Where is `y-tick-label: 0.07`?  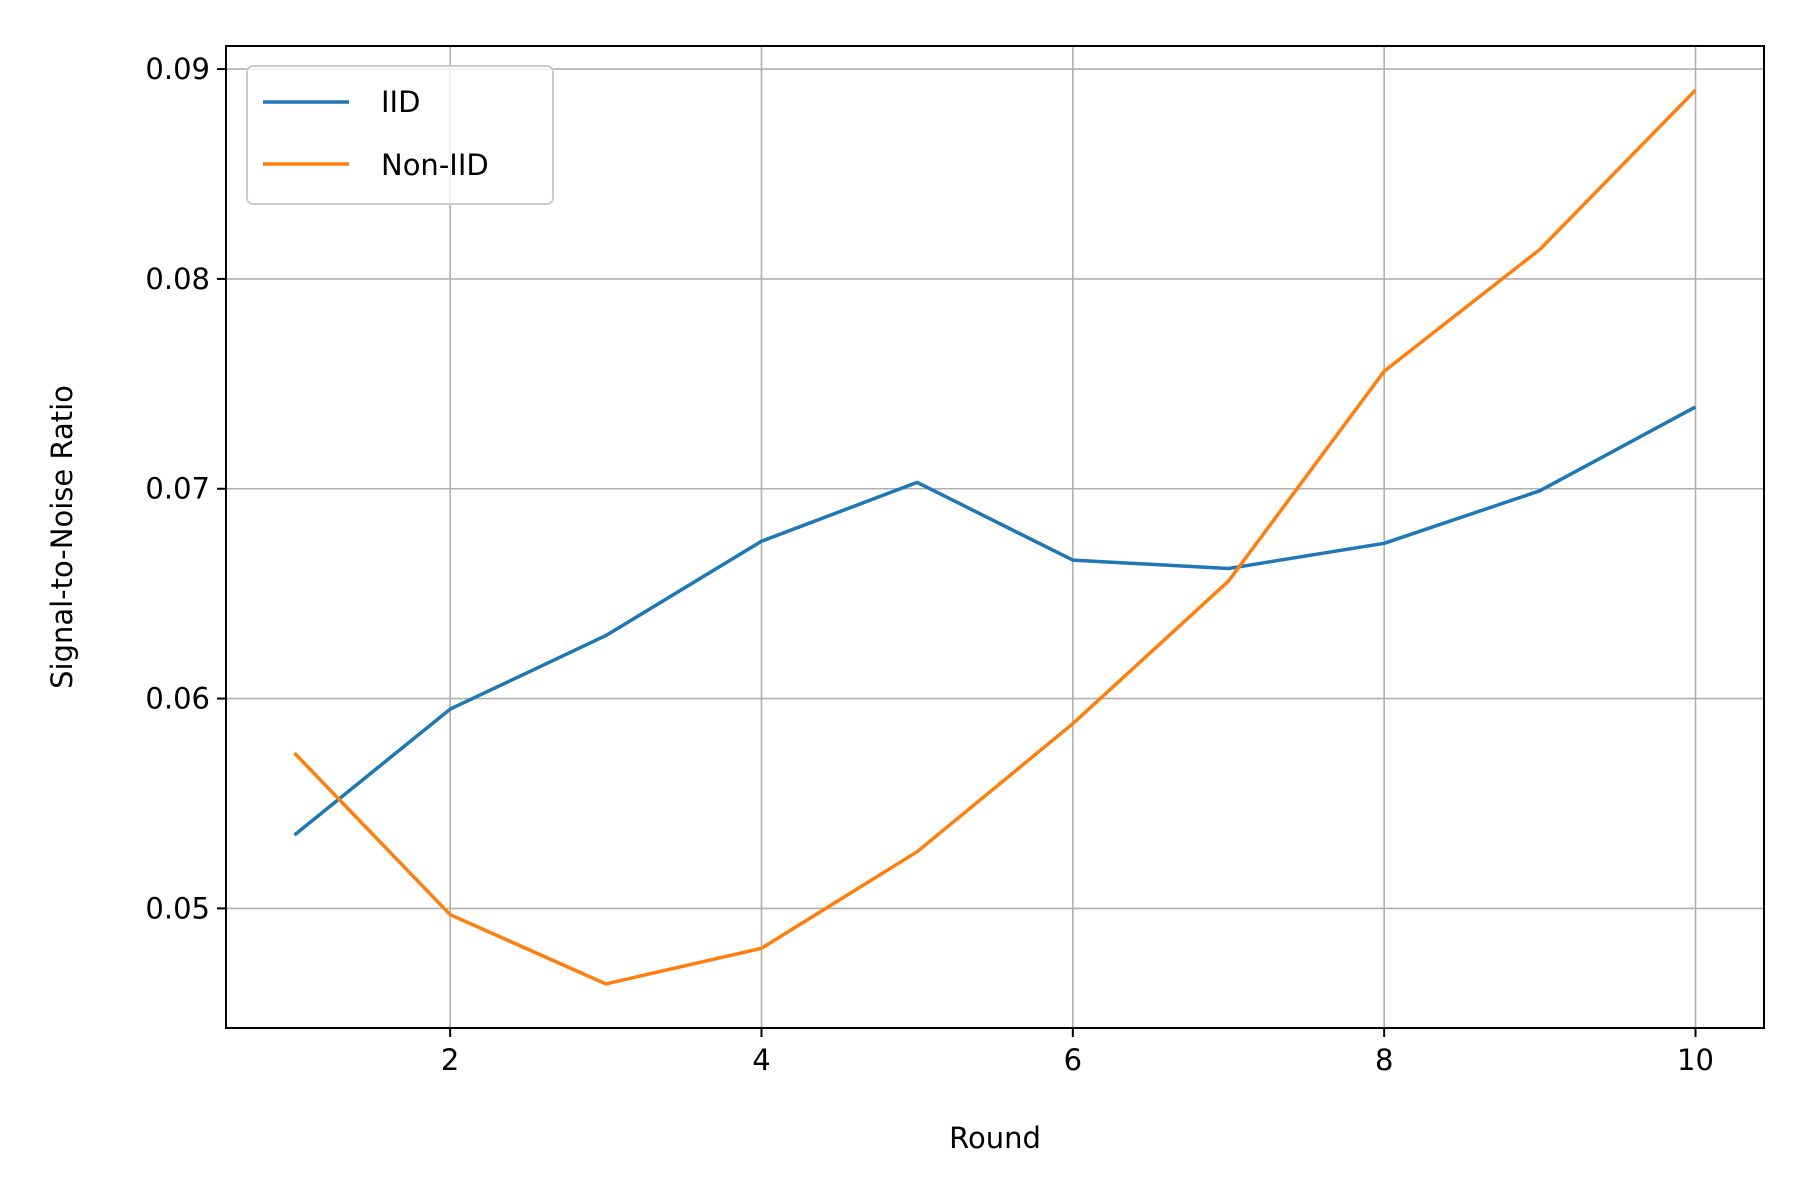 y-tick-label: 0.07 is located at coordinates (177, 489).